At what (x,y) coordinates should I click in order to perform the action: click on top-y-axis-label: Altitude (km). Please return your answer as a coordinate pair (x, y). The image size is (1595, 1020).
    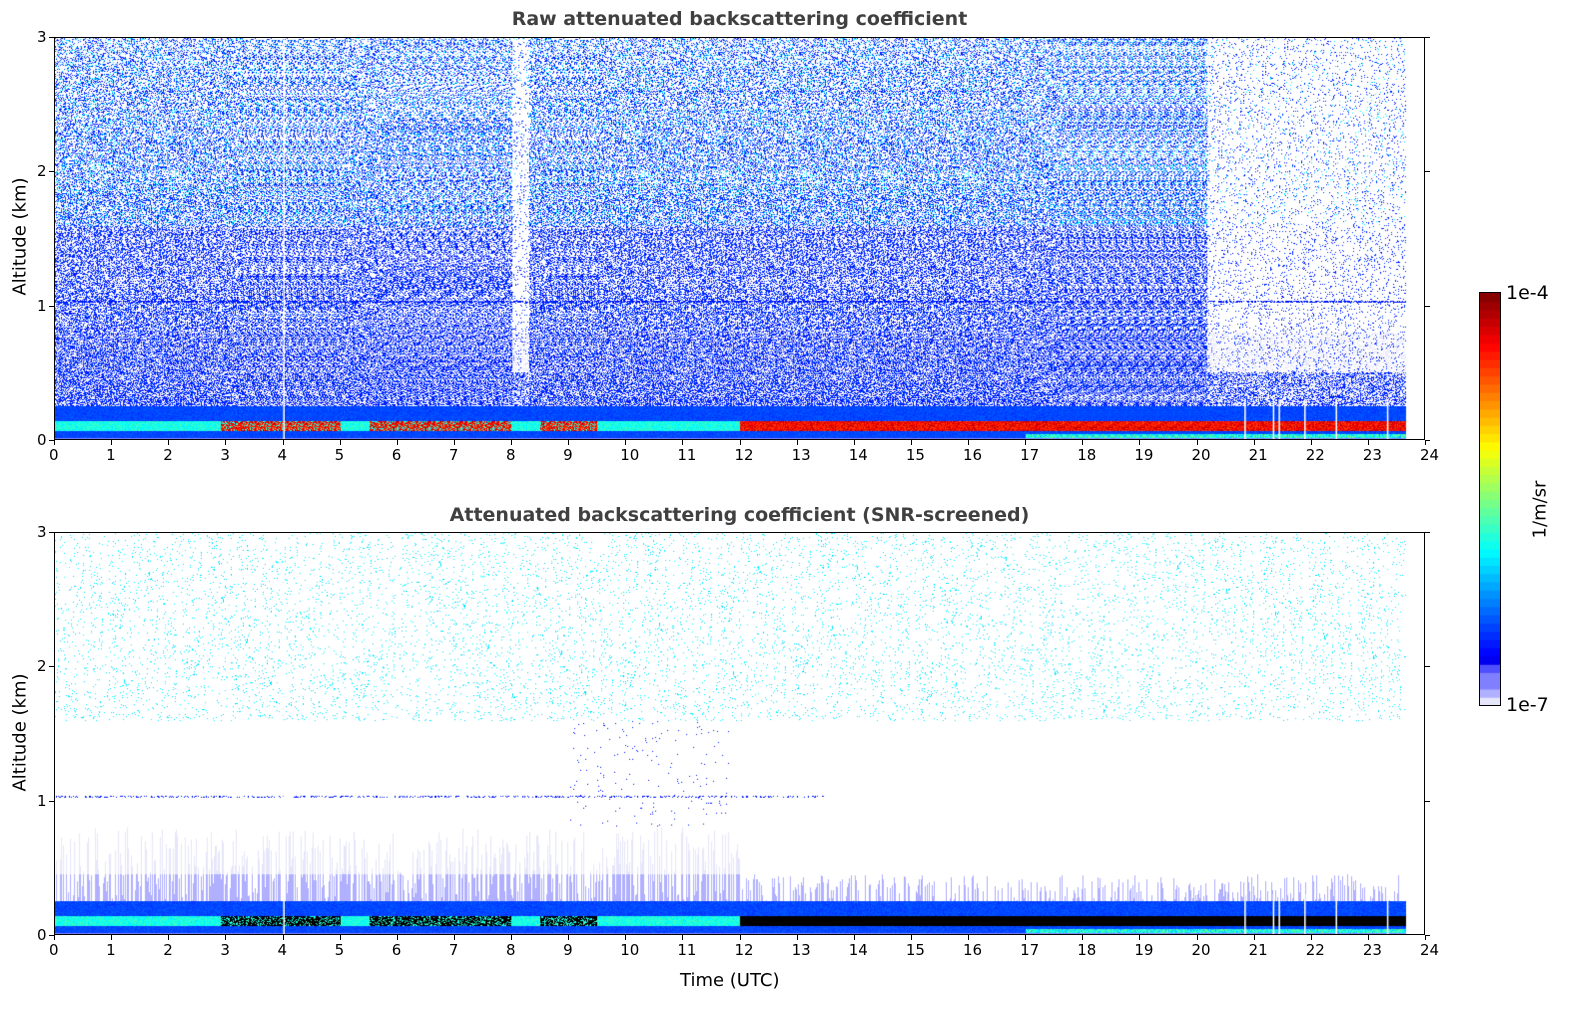
    Looking at the image, I should click on (20, 236).